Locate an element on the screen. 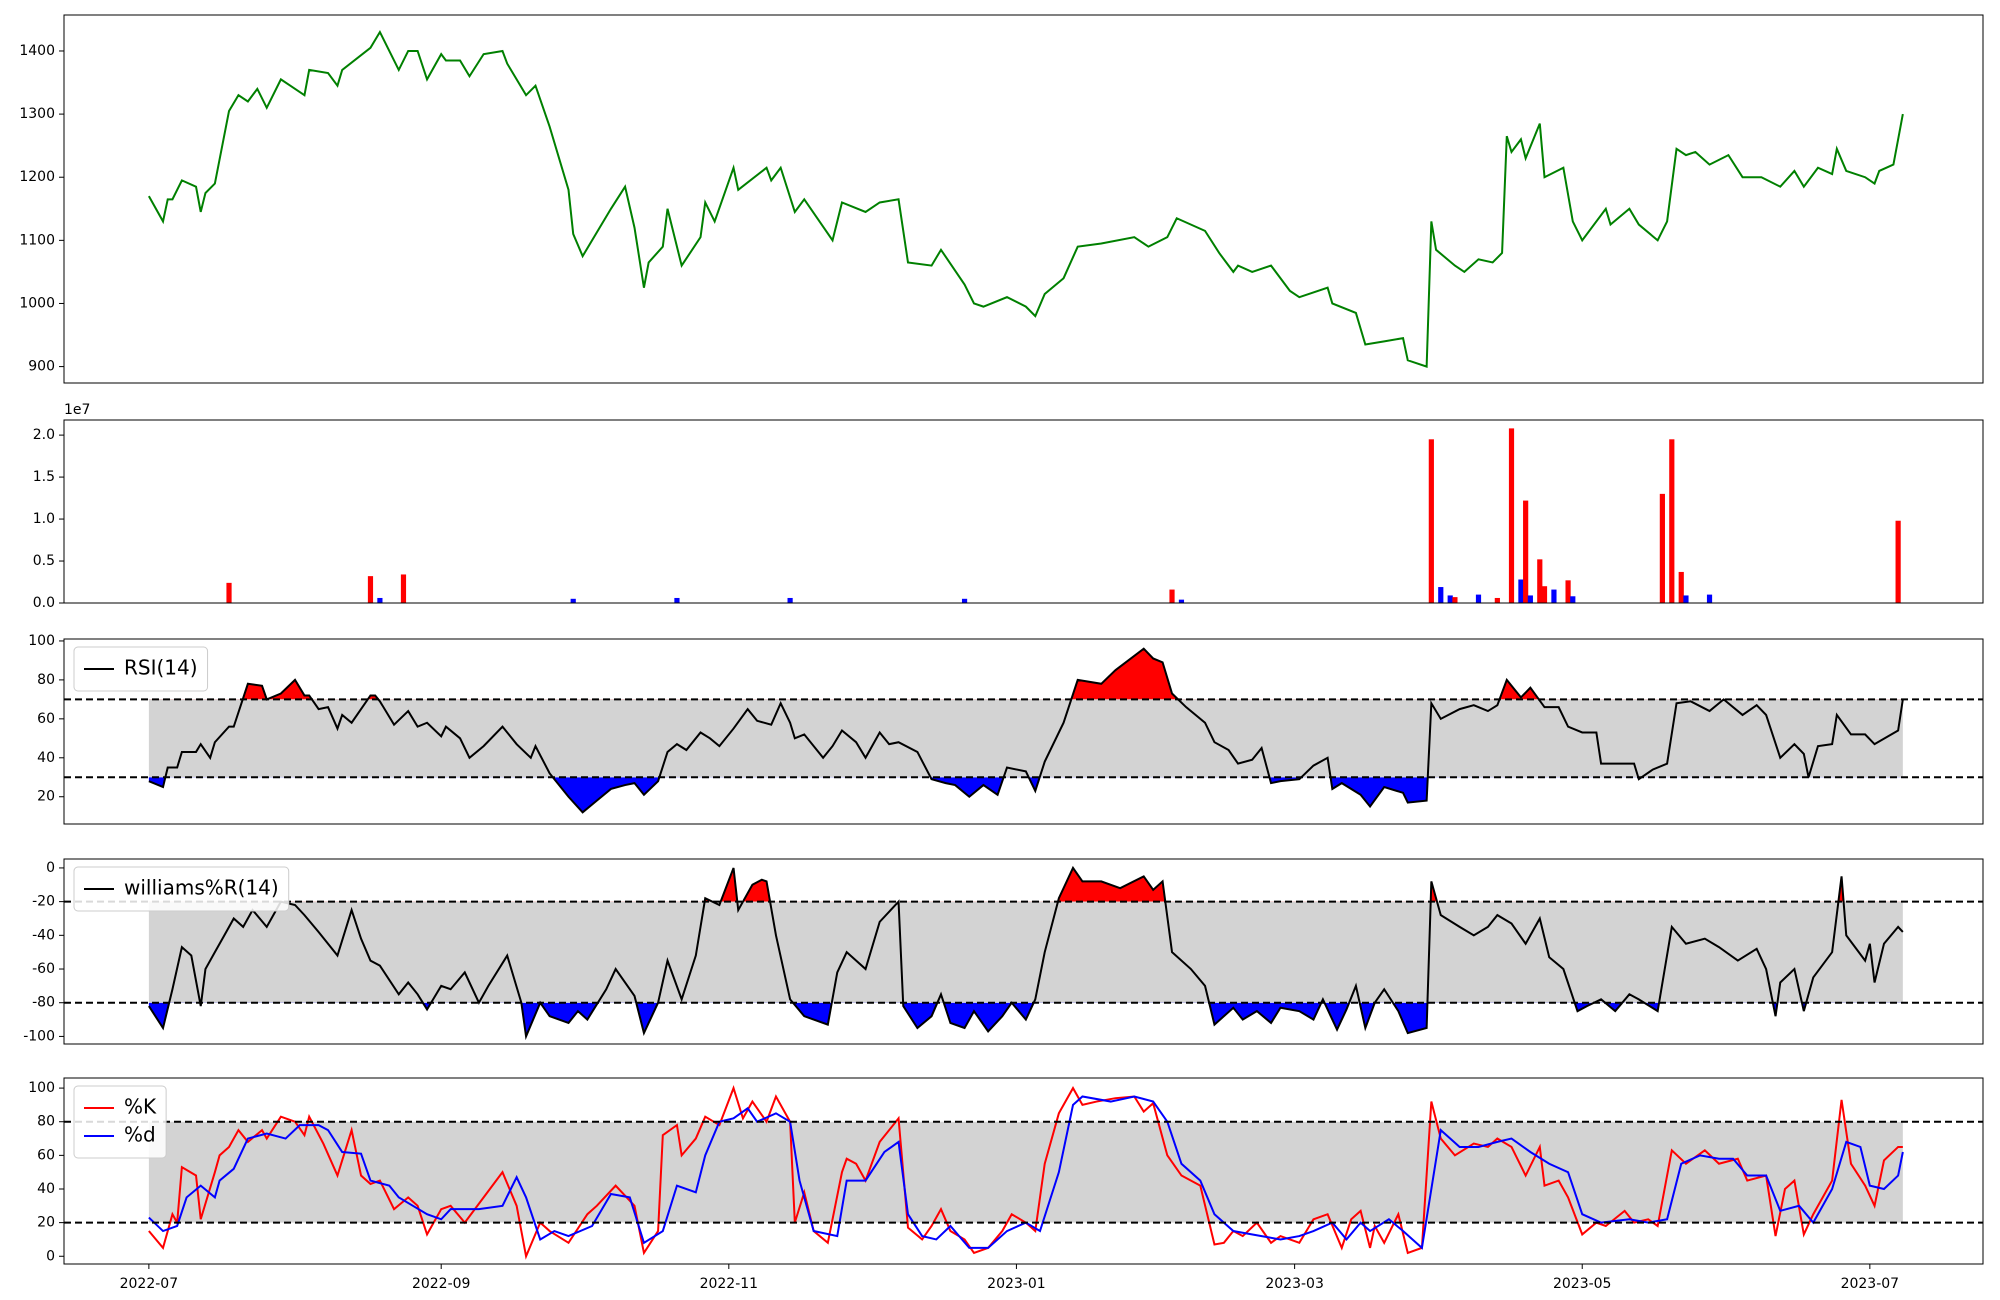 The height and width of the screenshot is (1300, 2000). y-tick-label: 1.0 is located at coordinates (44, 519).